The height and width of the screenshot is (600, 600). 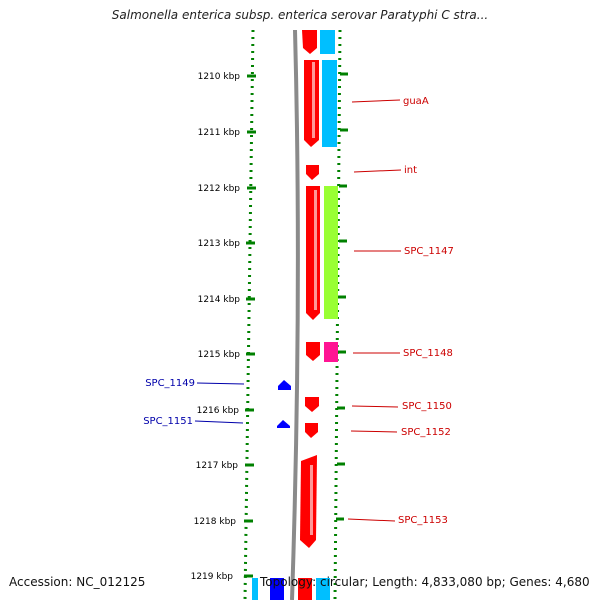 I want to click on arrow-highlights, so click(x=313, y=298).